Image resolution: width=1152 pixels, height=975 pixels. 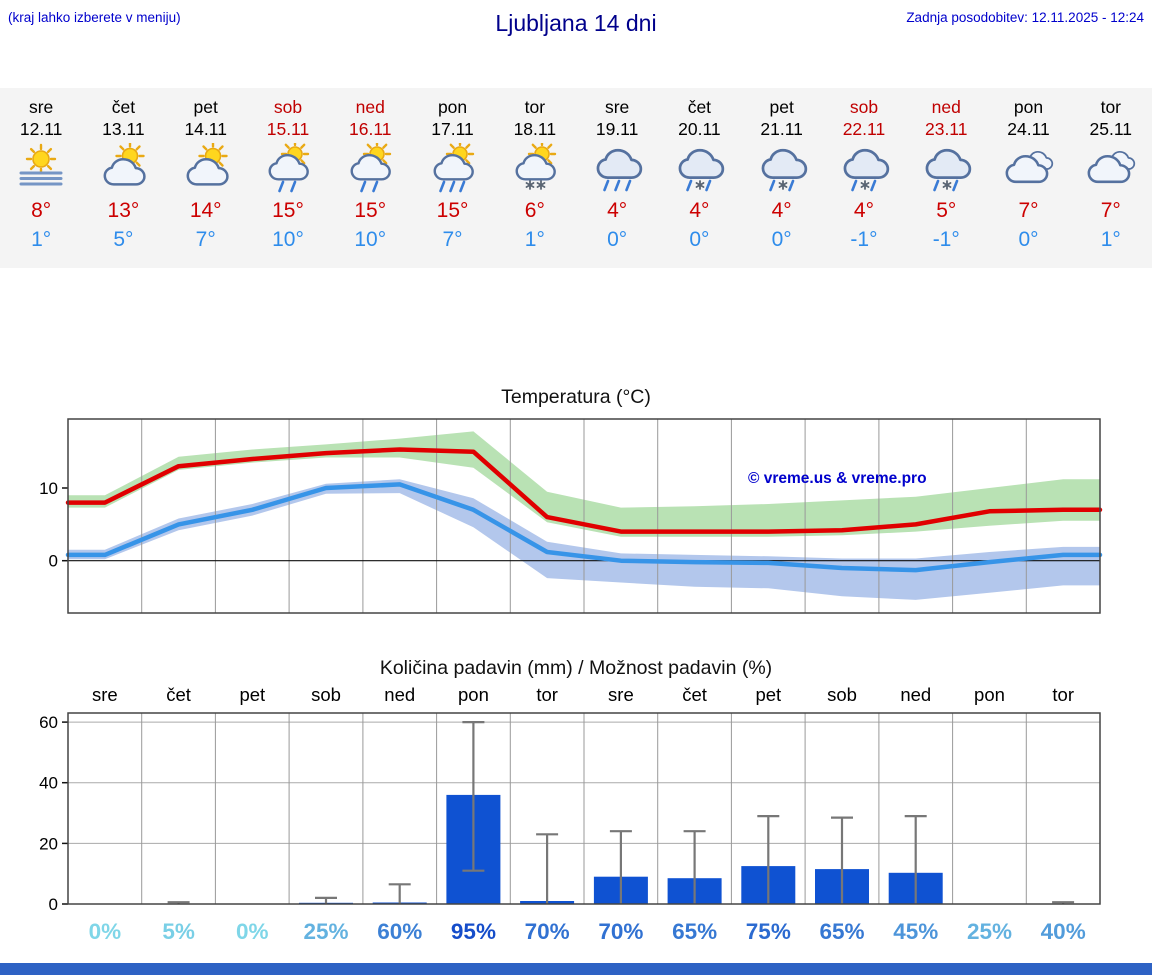 I want to click on day-name: pet, so click(x=205, y=107).